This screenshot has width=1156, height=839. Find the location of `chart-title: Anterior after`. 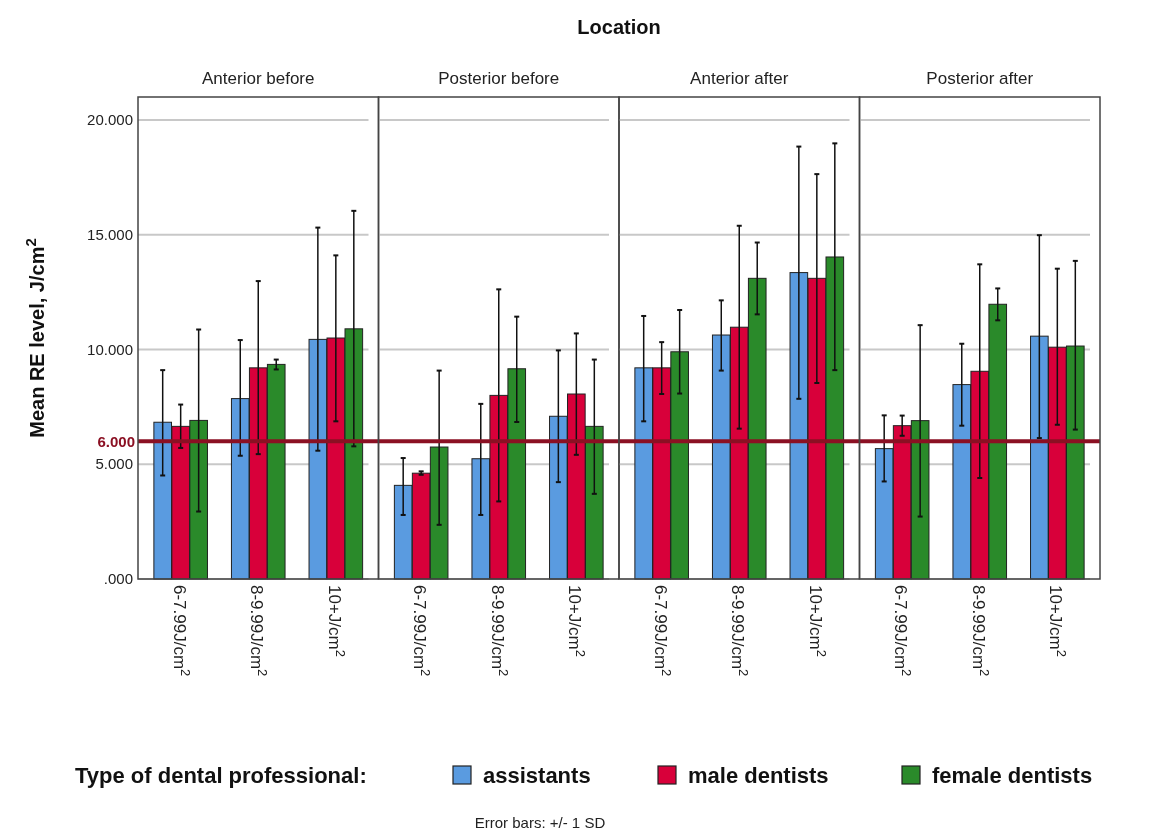

chart-title: Anterior after is located at coordinates (739, 78).